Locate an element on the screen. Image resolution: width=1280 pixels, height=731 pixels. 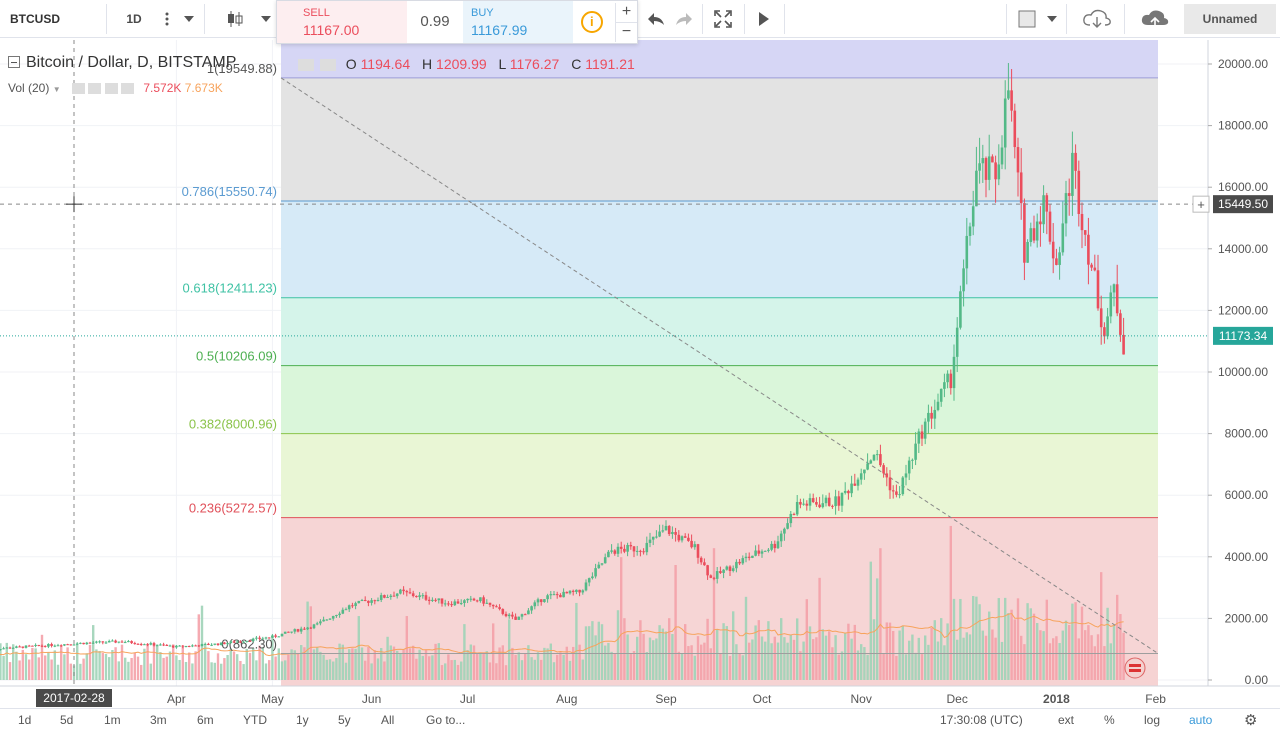
time-axis-label: Sep is located at coordinates (666, 699).